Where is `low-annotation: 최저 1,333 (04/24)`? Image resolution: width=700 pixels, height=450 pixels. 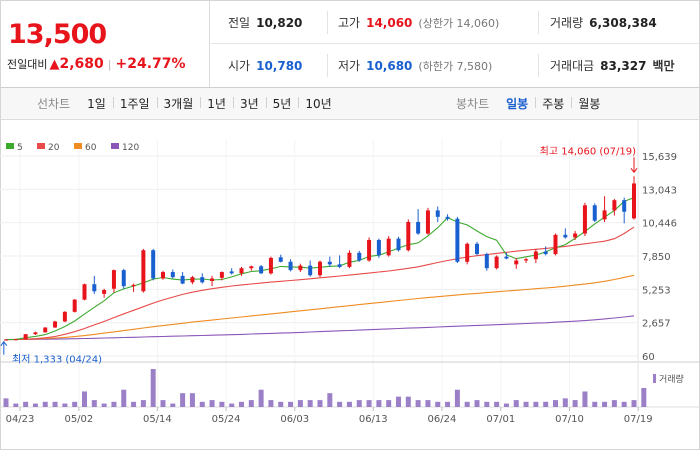 low-annotation: 최저 1,333 (04/24) is located at coordinates (57, 360).